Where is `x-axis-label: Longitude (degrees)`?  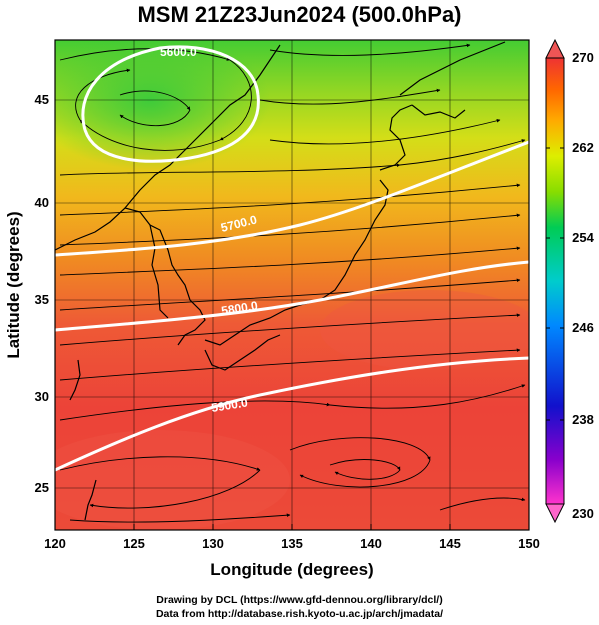 x-axis-label: Longitude (degrees) is located at coordinates (291, 569).